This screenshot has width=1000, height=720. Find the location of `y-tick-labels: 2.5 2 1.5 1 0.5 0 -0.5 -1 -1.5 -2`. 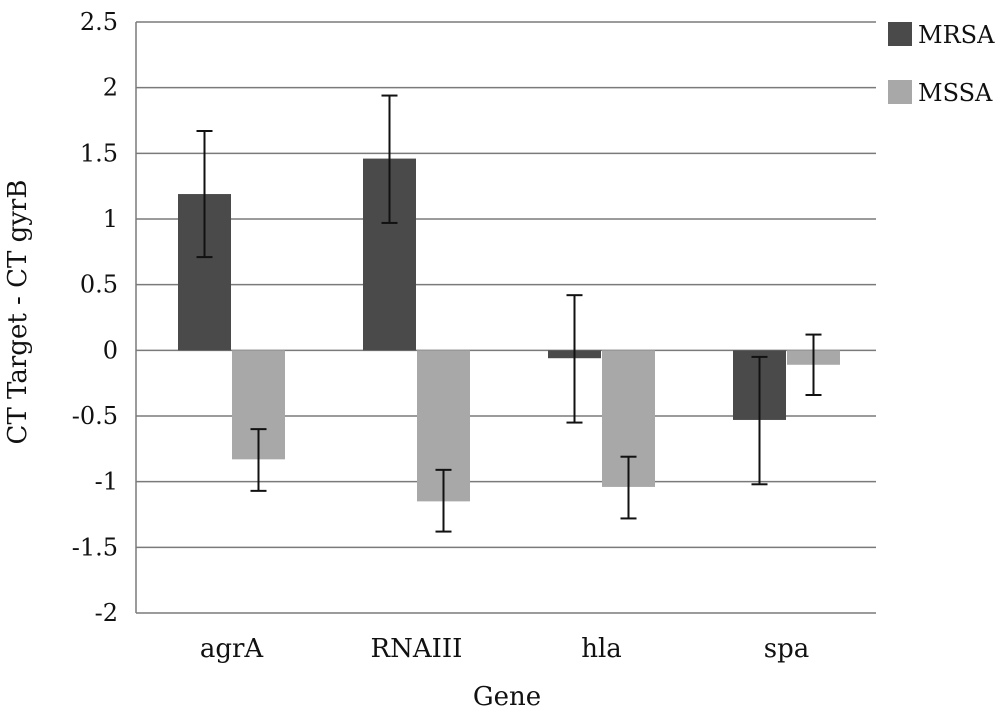

y-tick-labels: 2.5 2 1.5 1 0.5 0 -0.5 -1 -1.5 -2 is located at coordinates (95, 317).